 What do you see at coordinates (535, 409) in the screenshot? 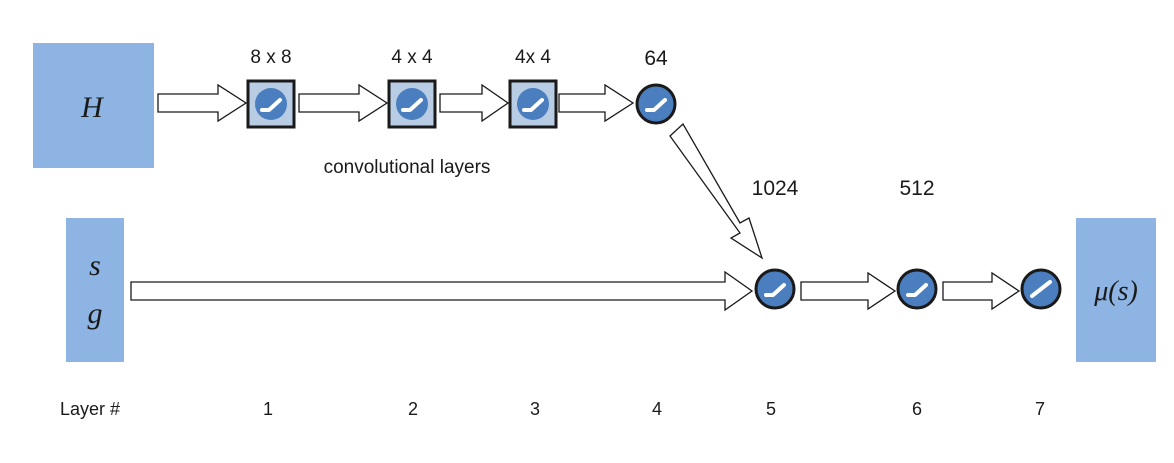
I see `layer-number-3: 3` at bounding box center [535, 409].